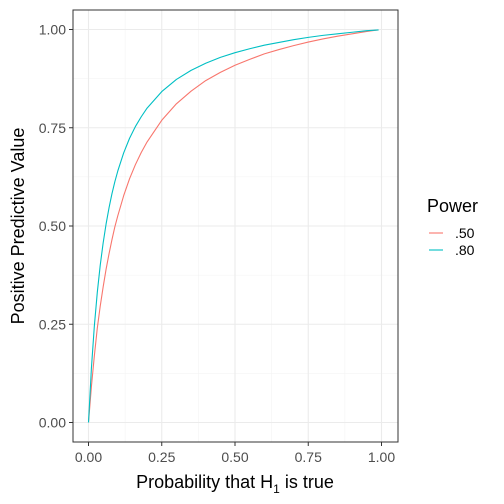 The width and height of the screenshot is (504, 504). Describe the element at coordinates (381, 457) in the screenshot. I see `x-tick-label: 1.00` at that location.